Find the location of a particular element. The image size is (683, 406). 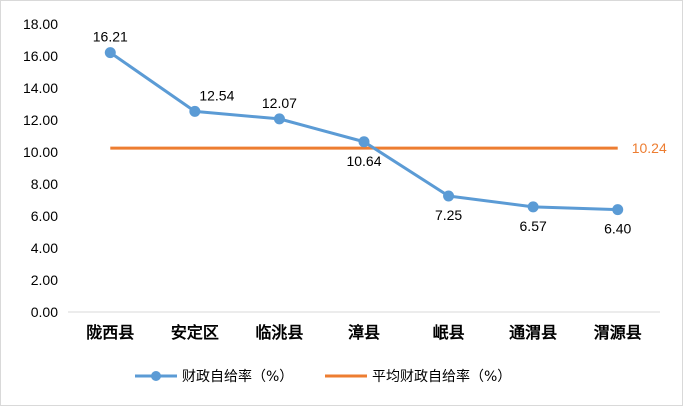

y-tick-label: 14.00 is located at coordinates (40, 88).